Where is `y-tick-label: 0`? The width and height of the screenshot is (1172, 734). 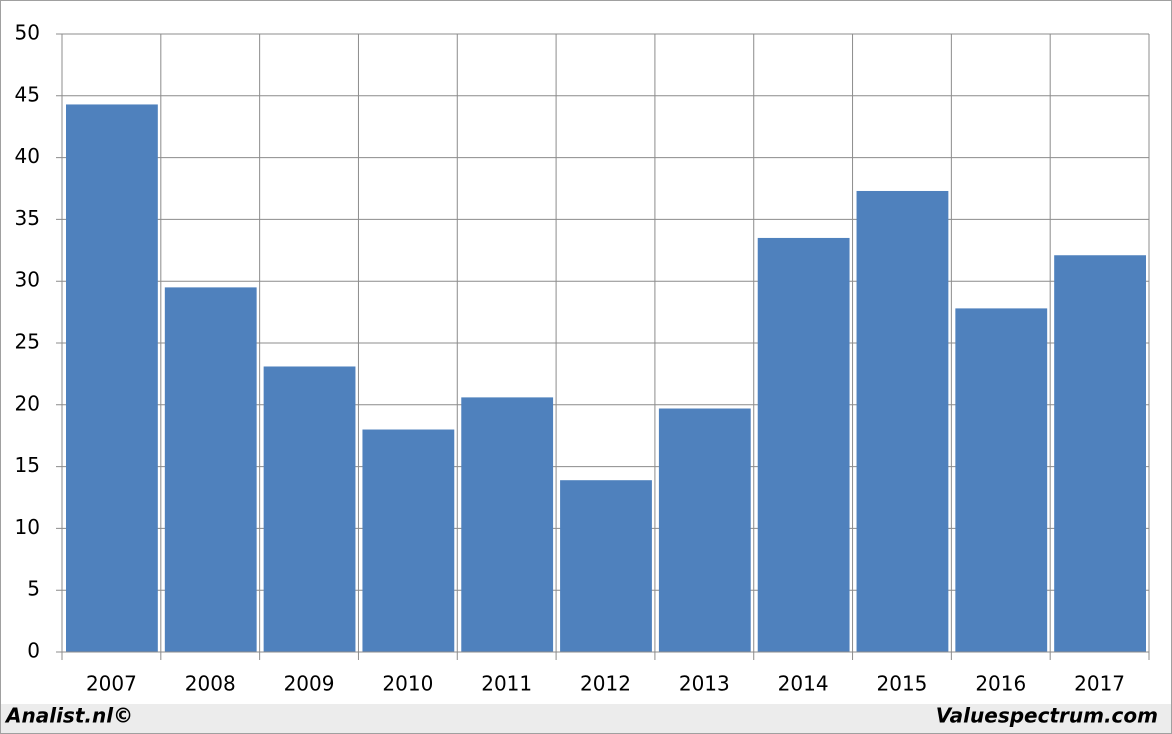
y-tick-label: 0 is located at coordinates (33, 651).